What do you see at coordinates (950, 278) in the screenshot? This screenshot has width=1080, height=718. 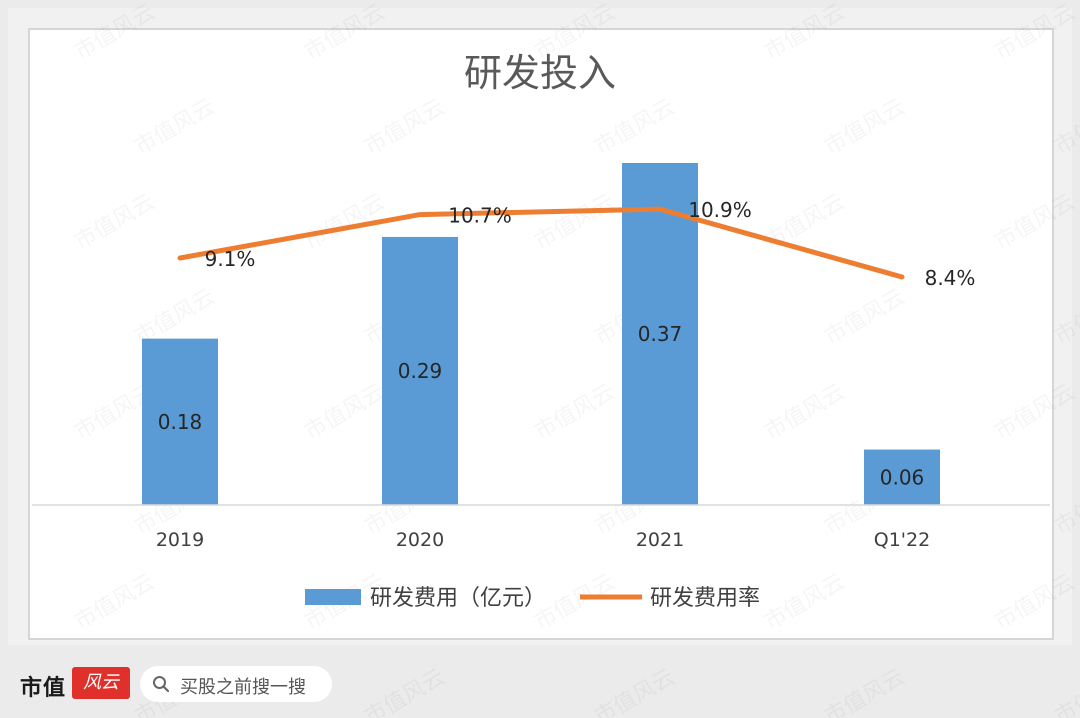 I see `line-data-label: 8.4%` at bounding box center [950, 278].